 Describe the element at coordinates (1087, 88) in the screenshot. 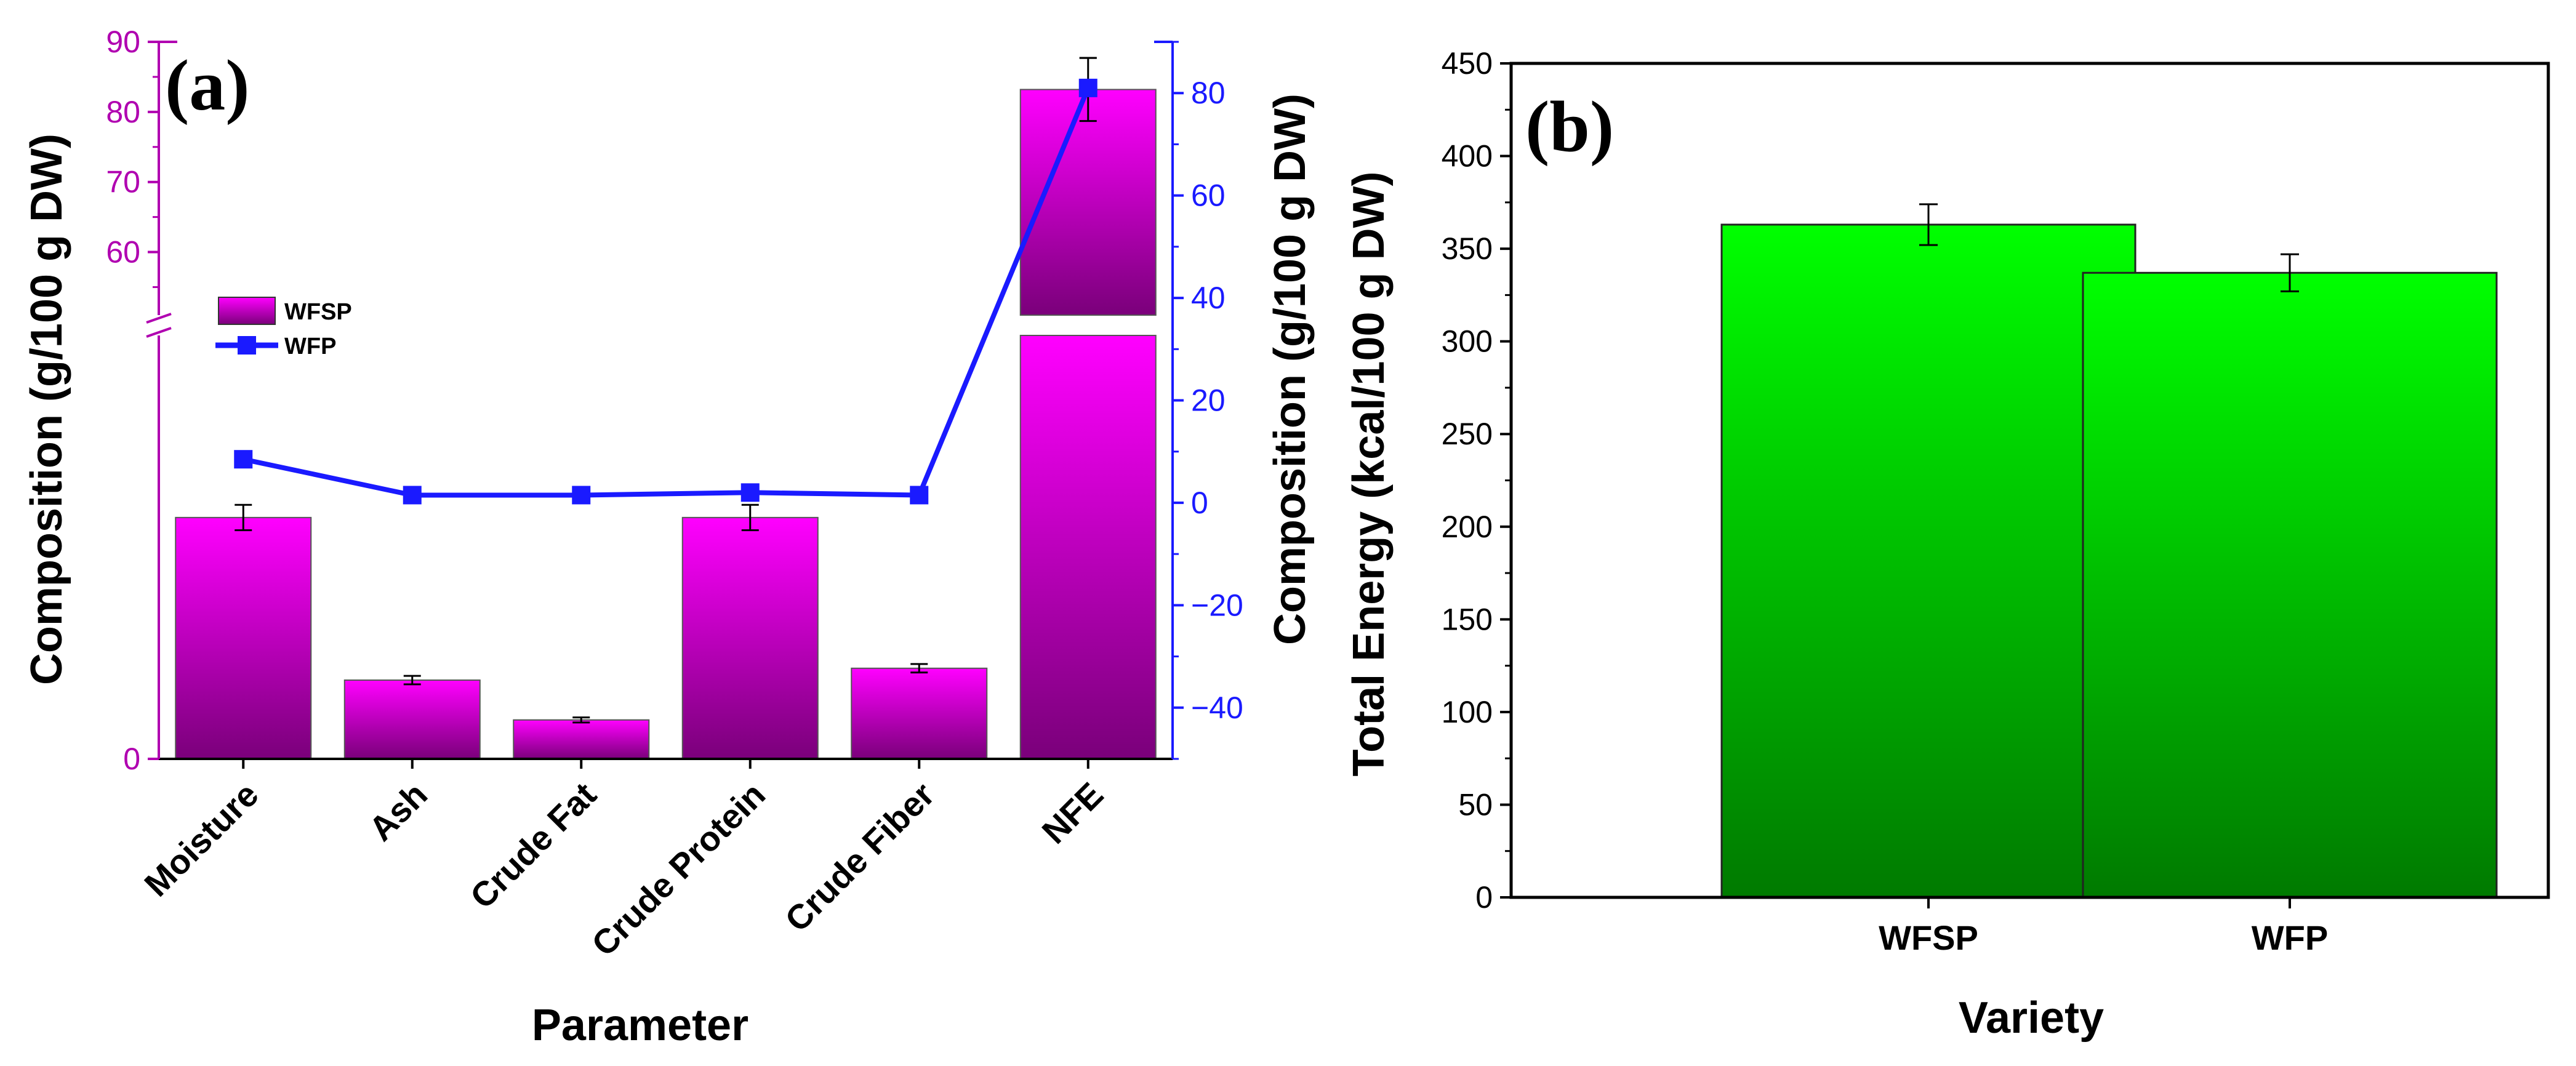

I see `wfp-point-nfe` at that location.